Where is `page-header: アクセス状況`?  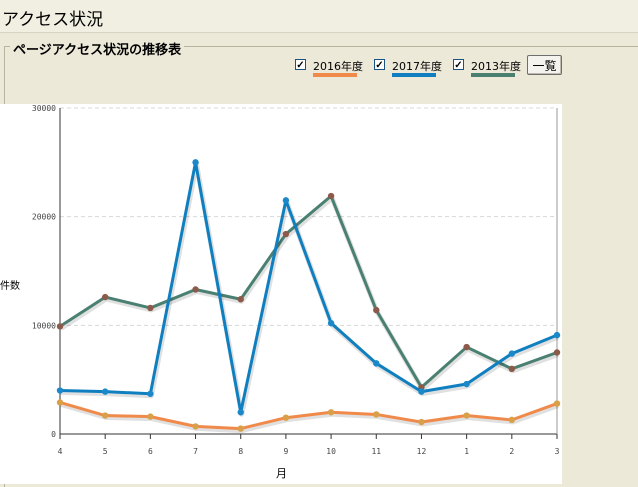
page-header: アクセス状況 is located at coordinates (319, 16).